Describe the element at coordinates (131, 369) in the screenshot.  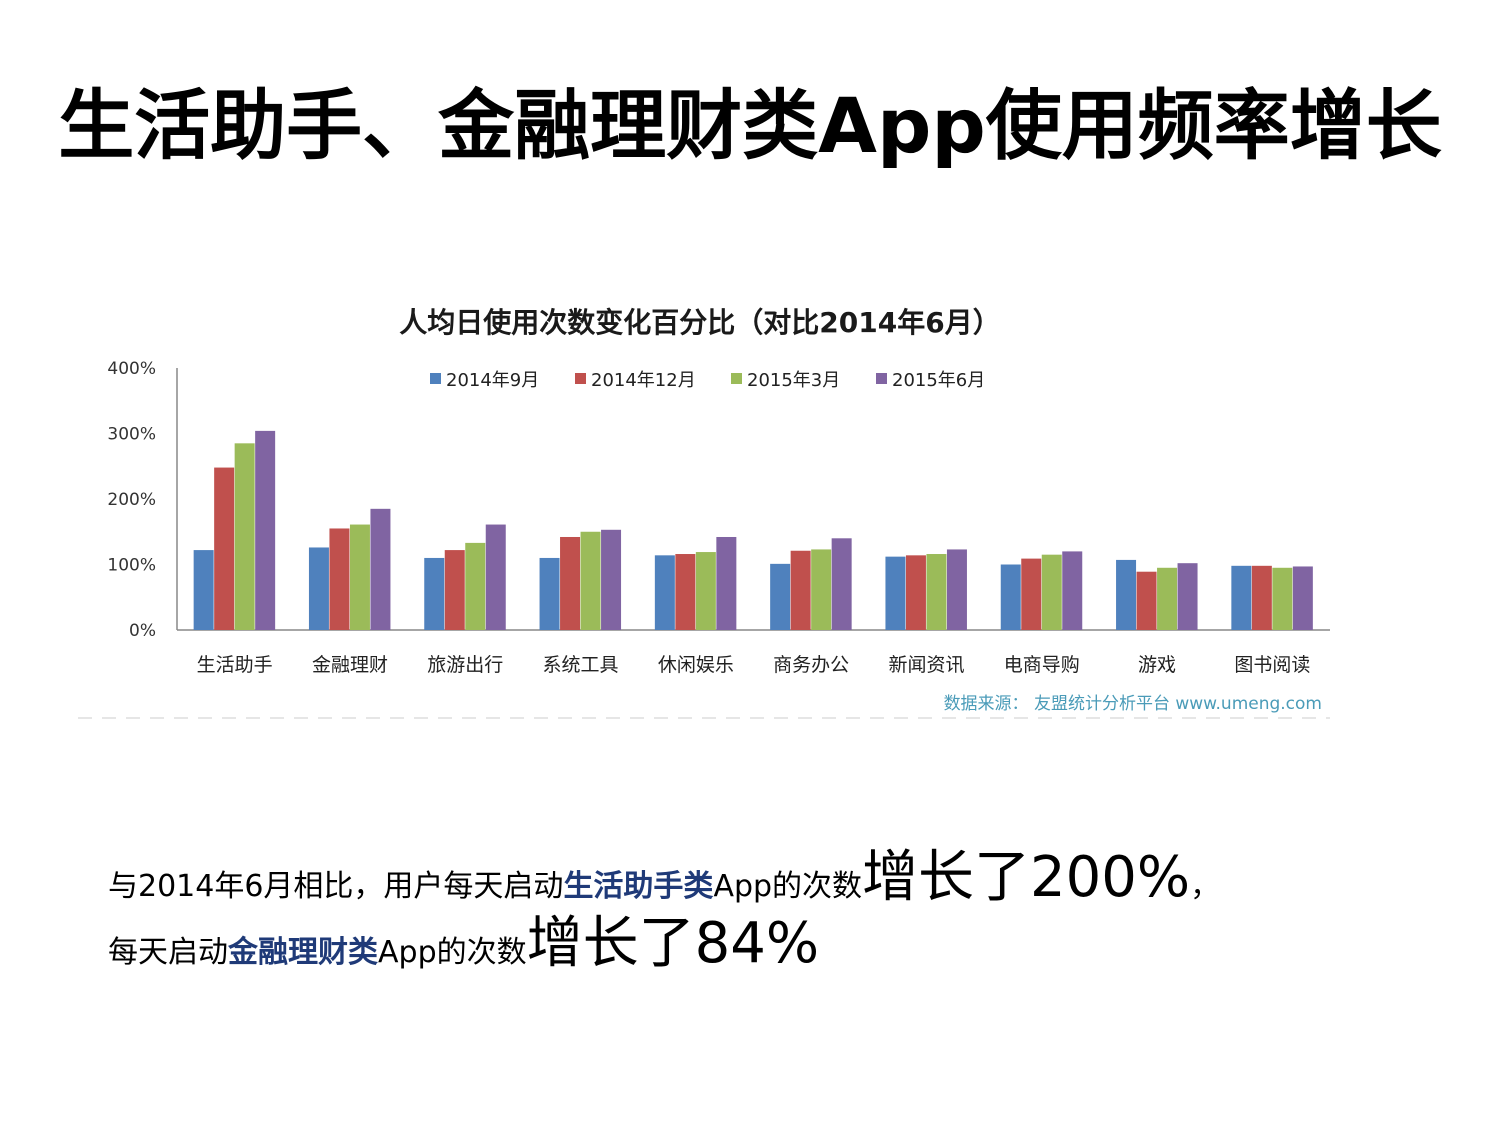
I see `y-tick-label: 400%` at that location.